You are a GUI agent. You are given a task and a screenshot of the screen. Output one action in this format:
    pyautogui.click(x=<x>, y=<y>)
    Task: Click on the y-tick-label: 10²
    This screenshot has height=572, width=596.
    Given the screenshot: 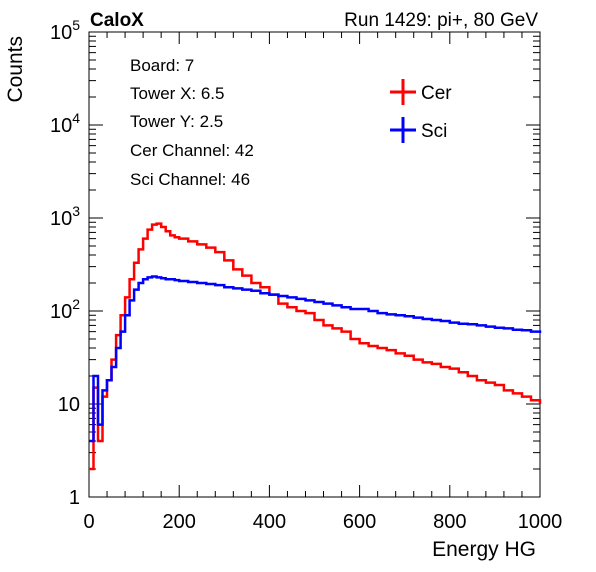 What is the action you would take?
    pyautogui.click(x=65, y=309)
    